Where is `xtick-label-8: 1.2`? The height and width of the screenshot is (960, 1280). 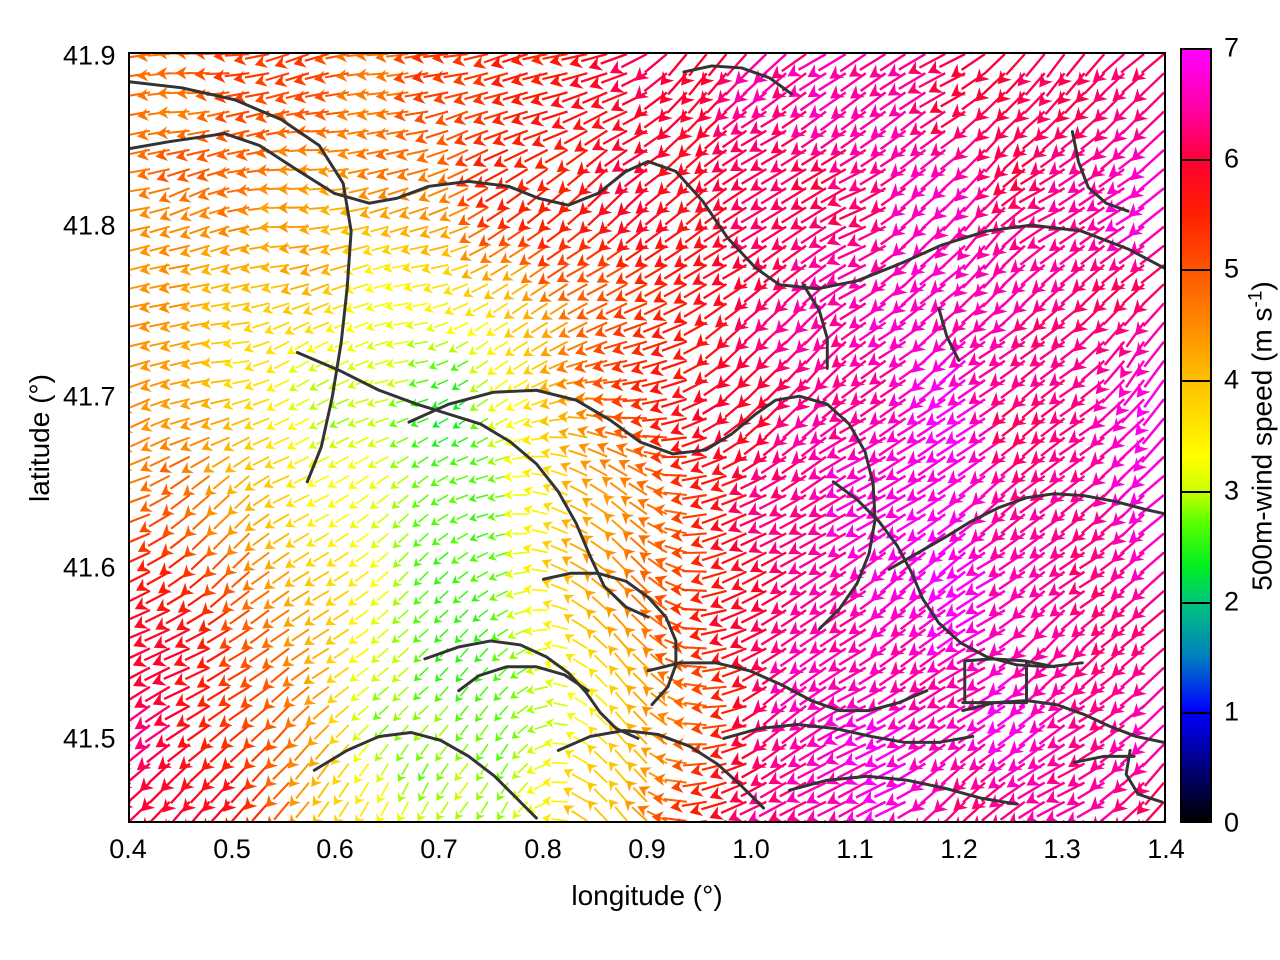 xtick-label-8: 1.2 is located at coordinates (959, 849).